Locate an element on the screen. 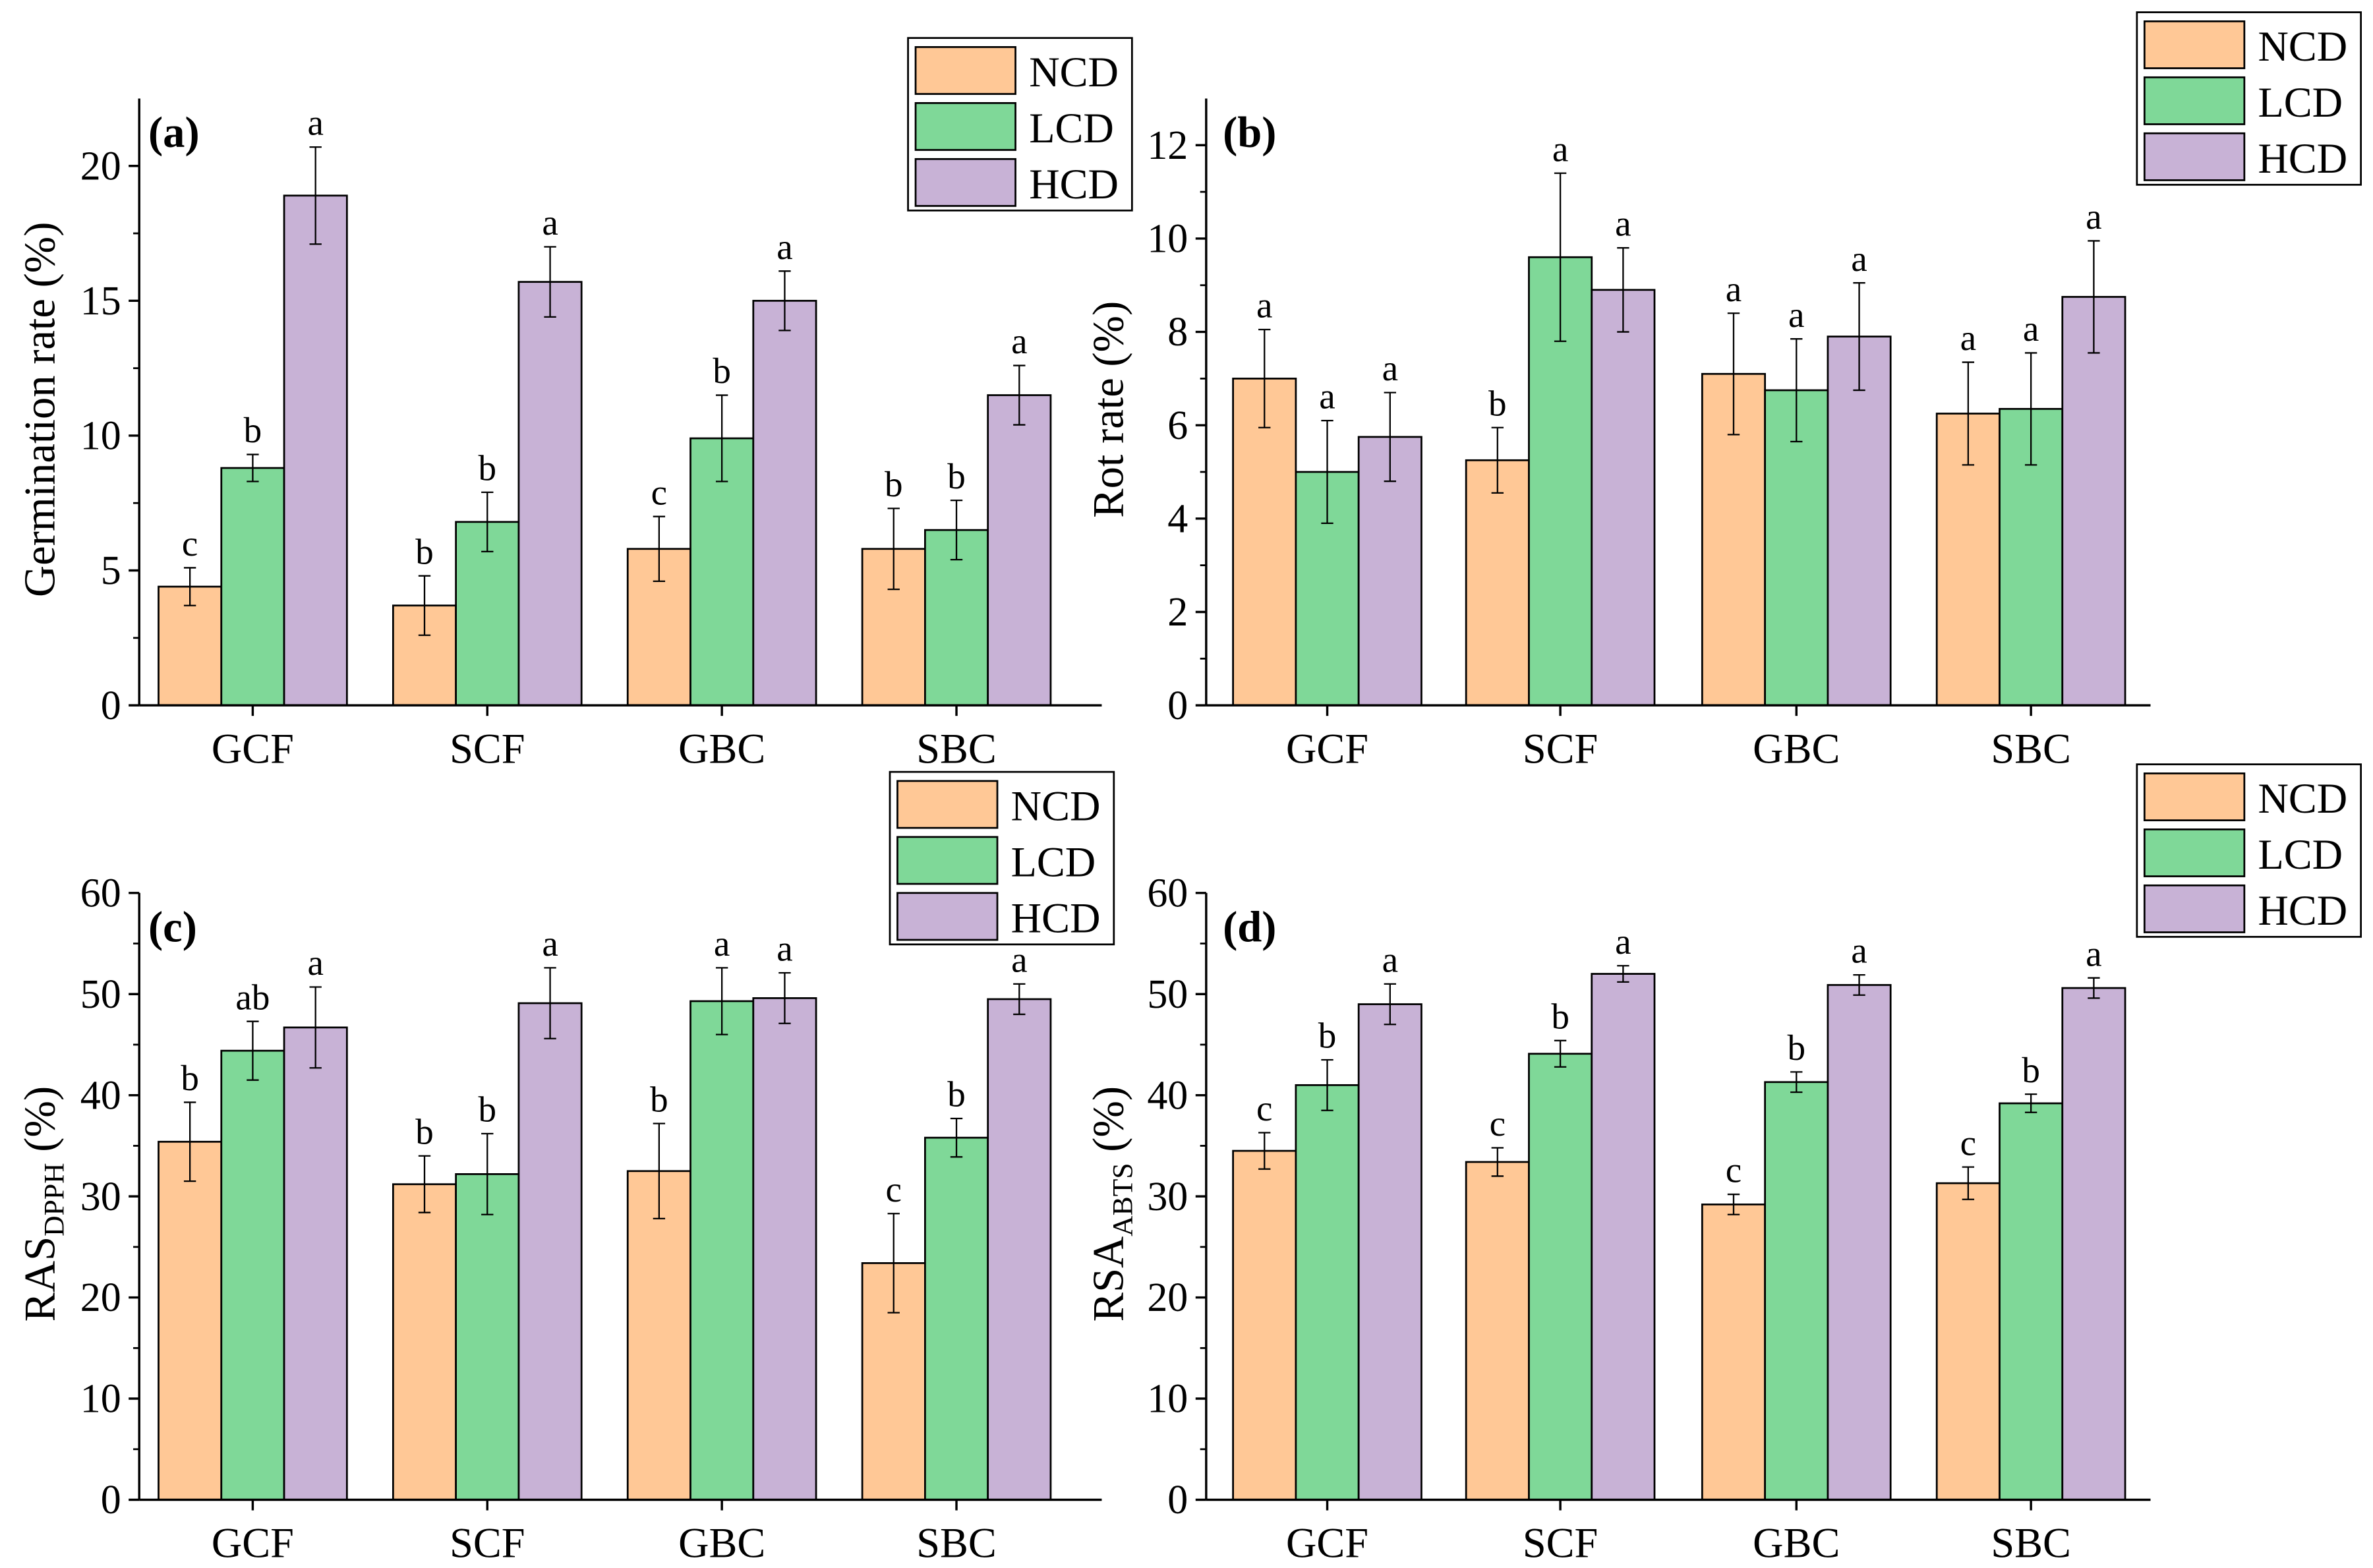 This screenshot has height=1568, width=2373. y-axis-label-main: Germination rate (%) is located at coordinates (40, 409).